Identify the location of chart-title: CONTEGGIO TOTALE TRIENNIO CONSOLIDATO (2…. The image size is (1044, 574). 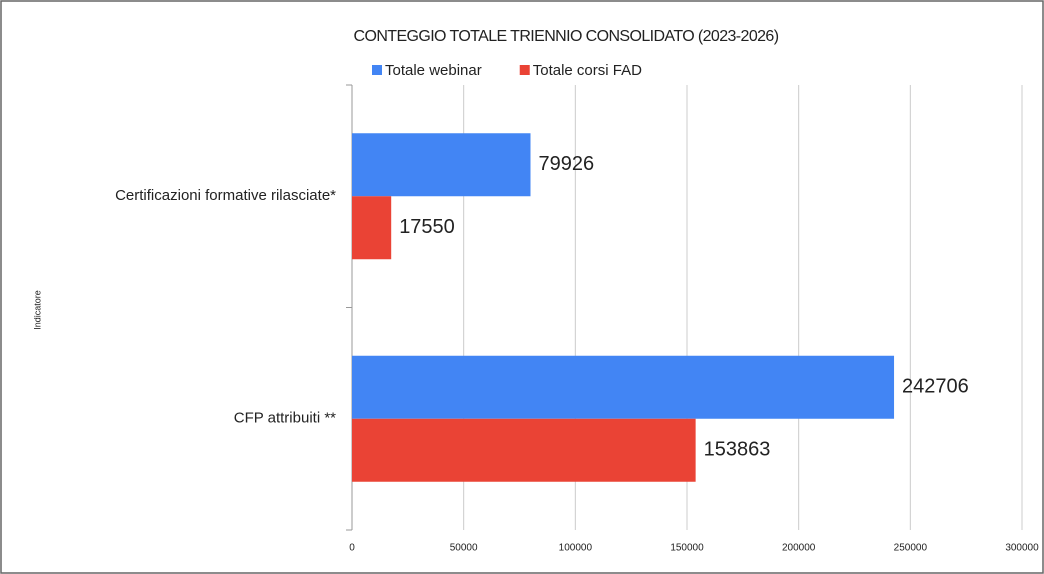
(566, 36).